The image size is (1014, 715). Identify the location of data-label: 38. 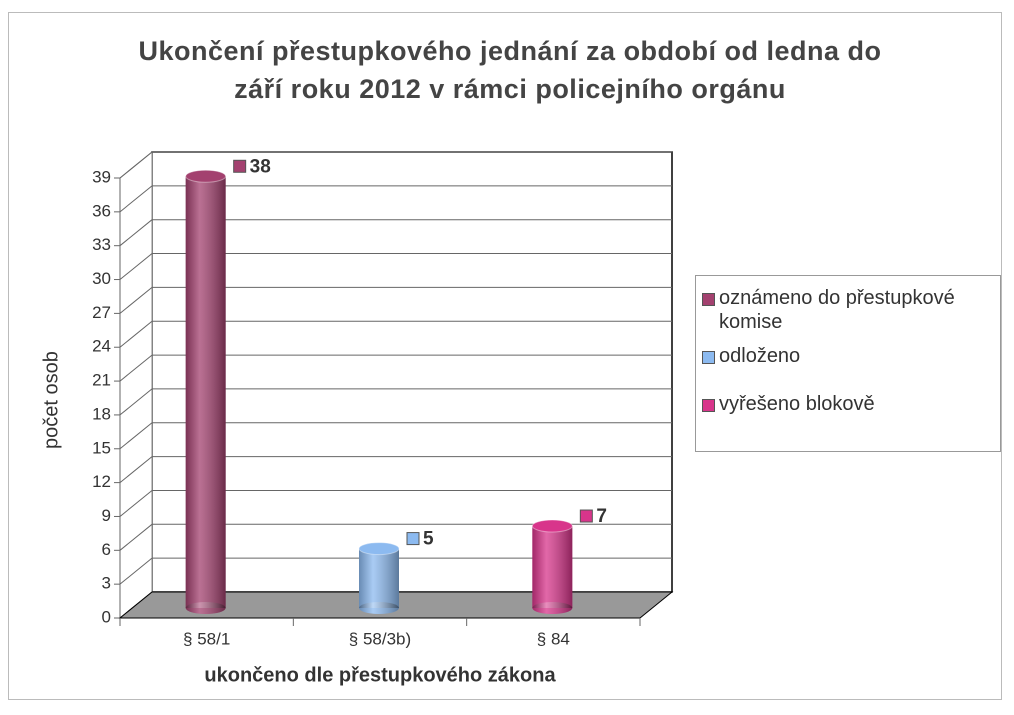
(260, 166).